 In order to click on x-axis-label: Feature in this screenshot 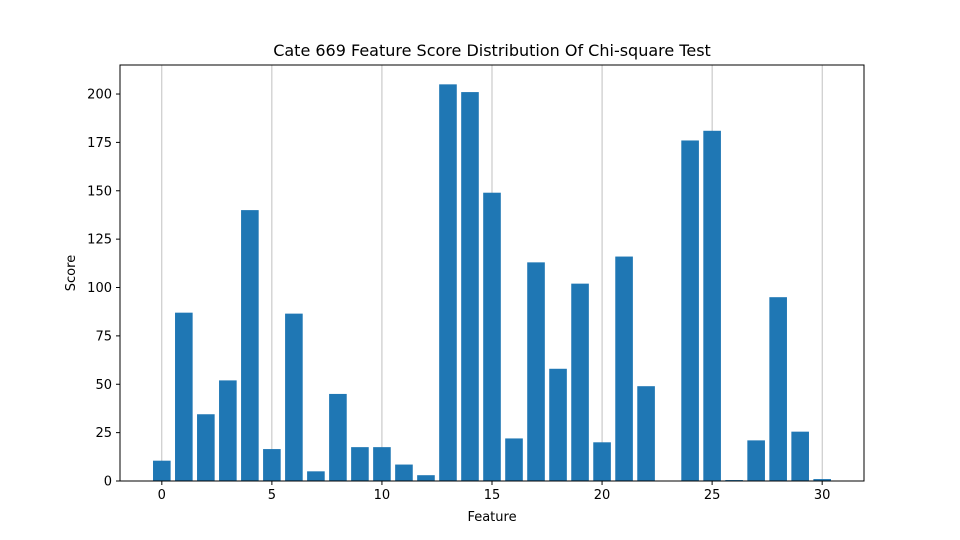, I will do `click(491, 517)`.